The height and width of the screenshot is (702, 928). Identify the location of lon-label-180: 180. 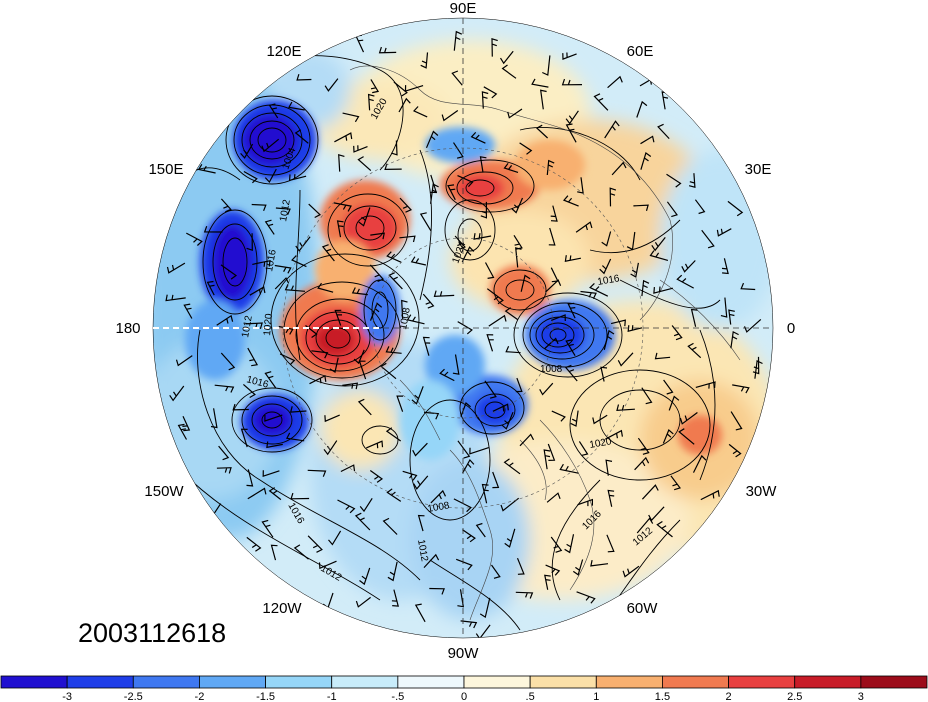
(127, 328).